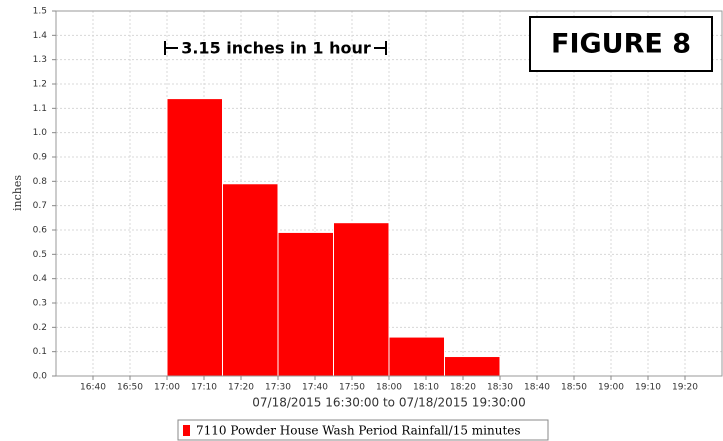 This screenshot has height=441, width=723. I want to click on x-tick-label: 18:40, so click(537, 388).